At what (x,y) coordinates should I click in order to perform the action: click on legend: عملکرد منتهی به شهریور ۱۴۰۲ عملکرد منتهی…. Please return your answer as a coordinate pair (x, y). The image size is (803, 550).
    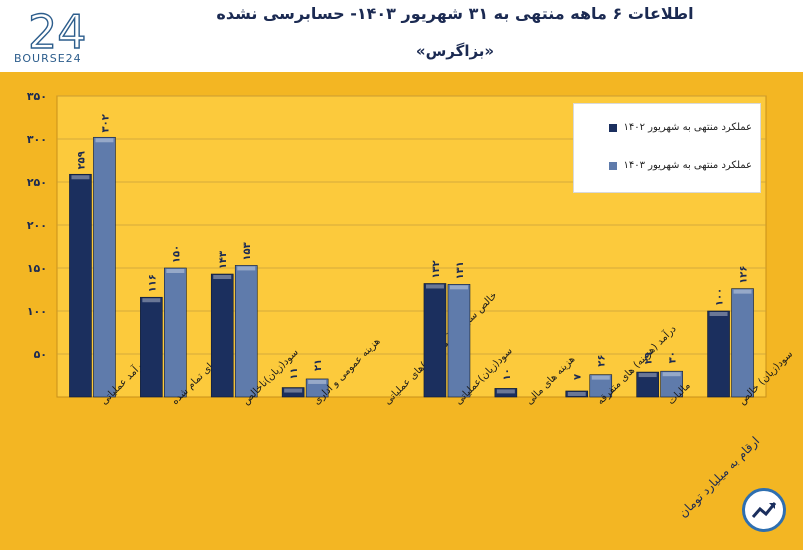
    Looking at the image, I should click on (667, 148).